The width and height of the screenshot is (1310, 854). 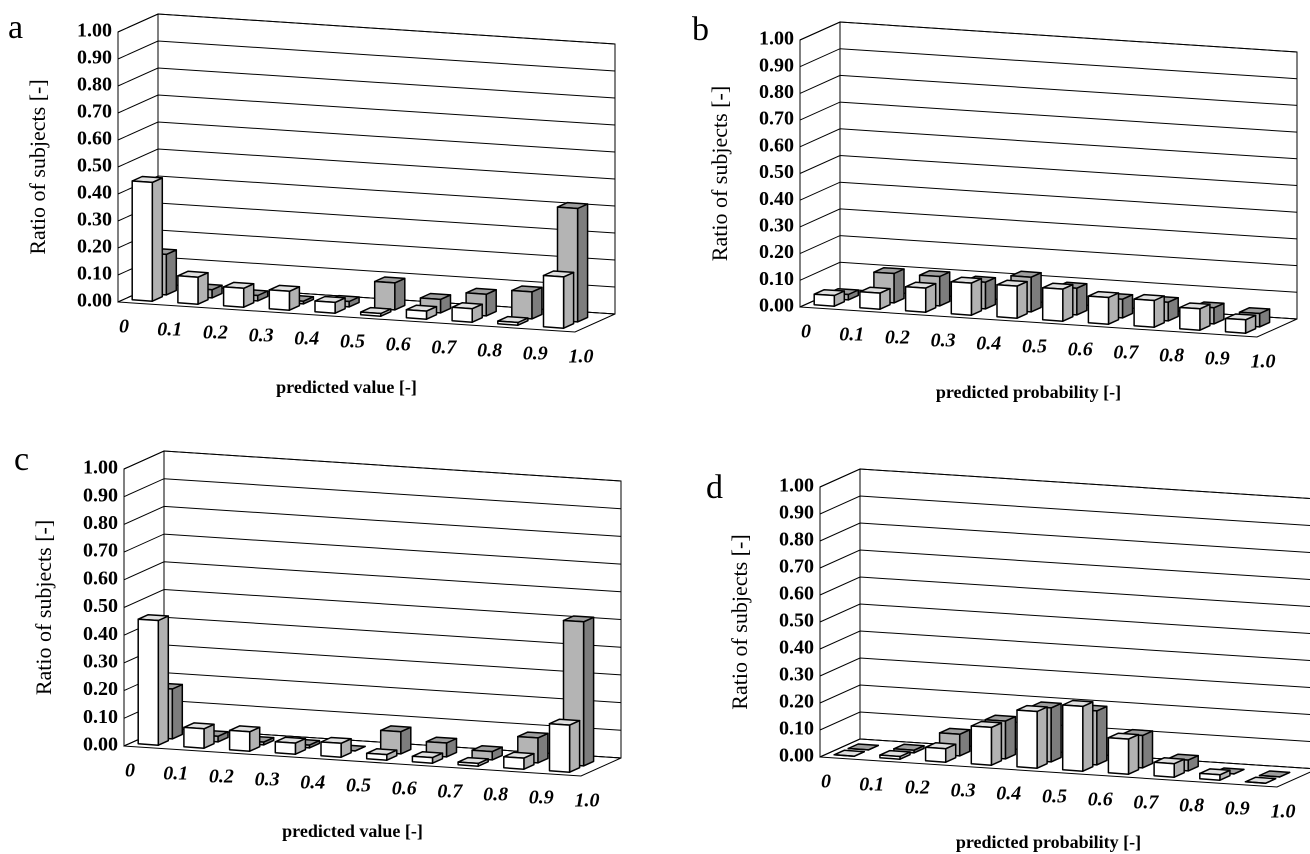 What do you see at coordinates (94, 112) in the screenshot?
I see `y-tick-label: 0.70` at bounding box center [94, 112].